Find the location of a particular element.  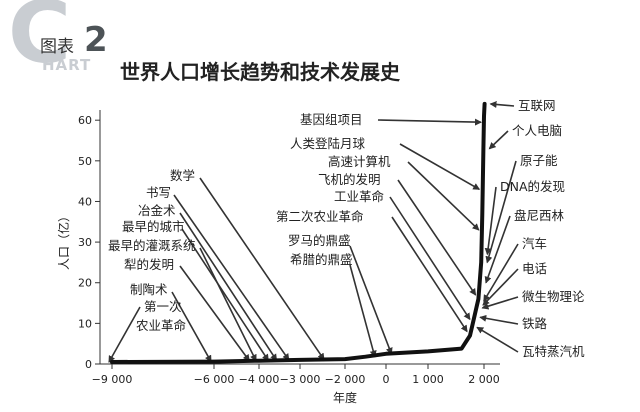

annotation-label: 书写 is located at coordinates (158, 192).